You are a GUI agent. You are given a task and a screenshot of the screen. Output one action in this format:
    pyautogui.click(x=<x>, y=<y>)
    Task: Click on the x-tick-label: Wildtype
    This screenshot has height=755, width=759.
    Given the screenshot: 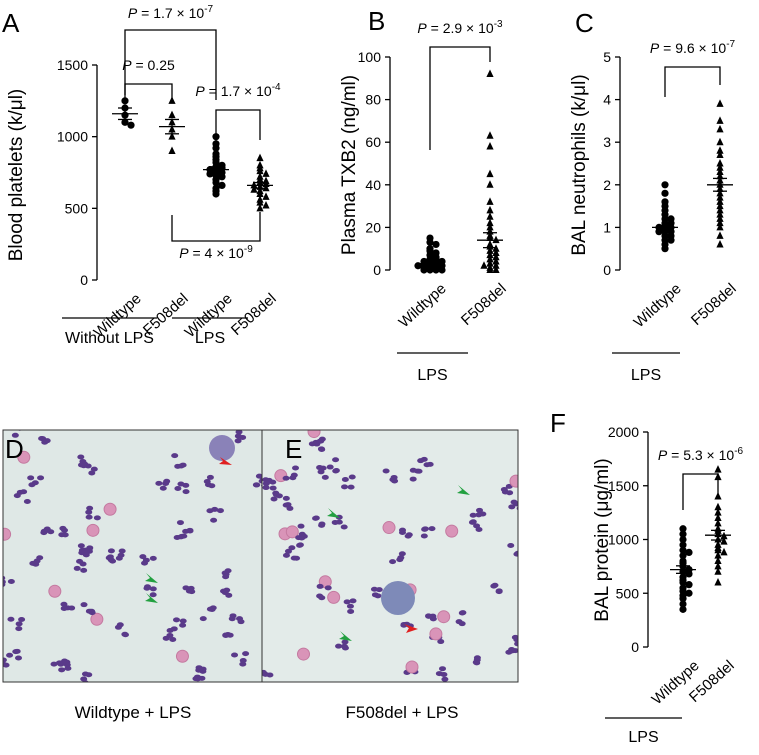 What is the action you would take?
    pyautogui.click(x=658, y=305)
    